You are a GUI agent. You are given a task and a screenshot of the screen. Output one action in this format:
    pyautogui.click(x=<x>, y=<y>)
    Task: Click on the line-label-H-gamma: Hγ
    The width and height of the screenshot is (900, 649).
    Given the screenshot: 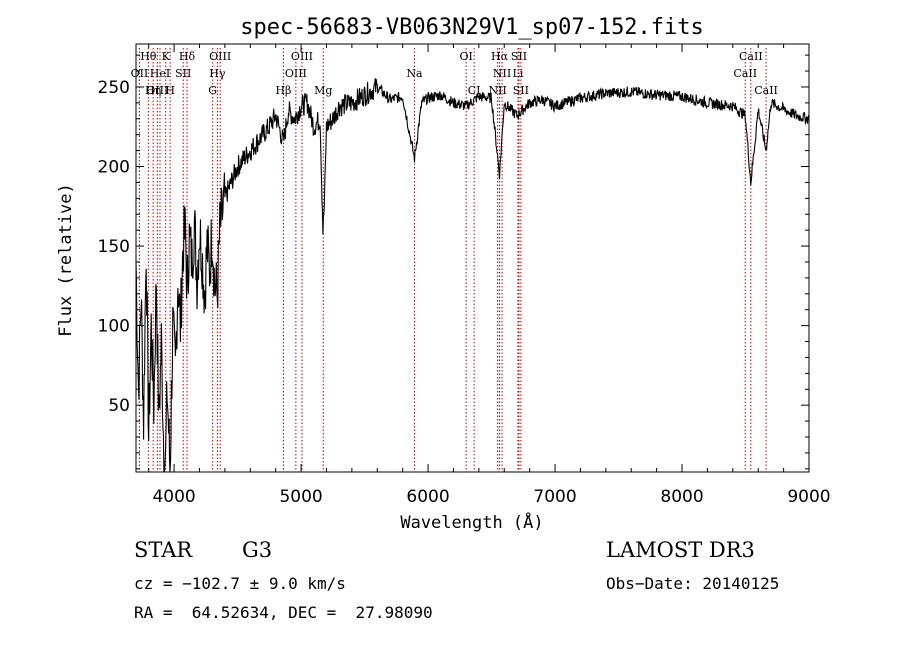 What is the action you would take?
    pyautogui.click(x=217, y=73)
    